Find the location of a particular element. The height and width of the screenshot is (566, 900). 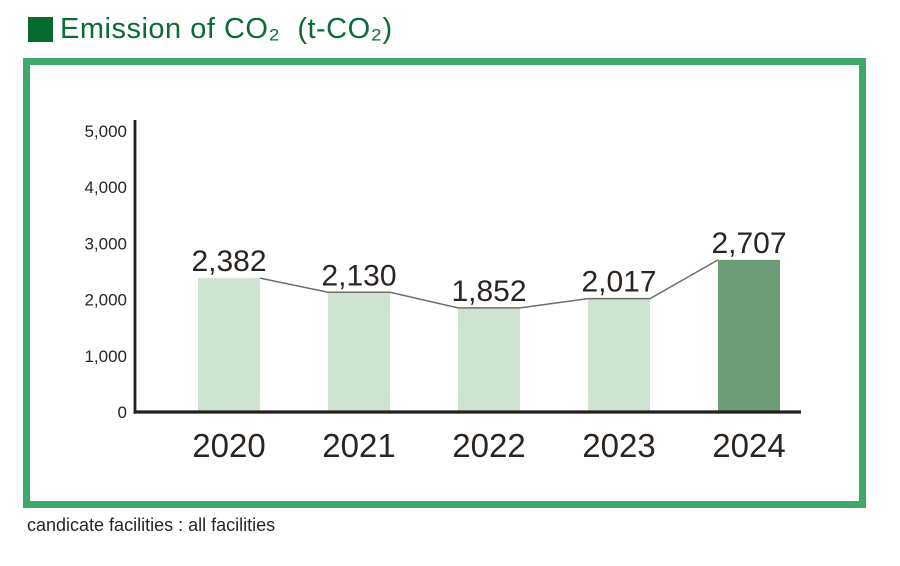

y-tick-label: 1,000 is located at coordinates (105, 356).